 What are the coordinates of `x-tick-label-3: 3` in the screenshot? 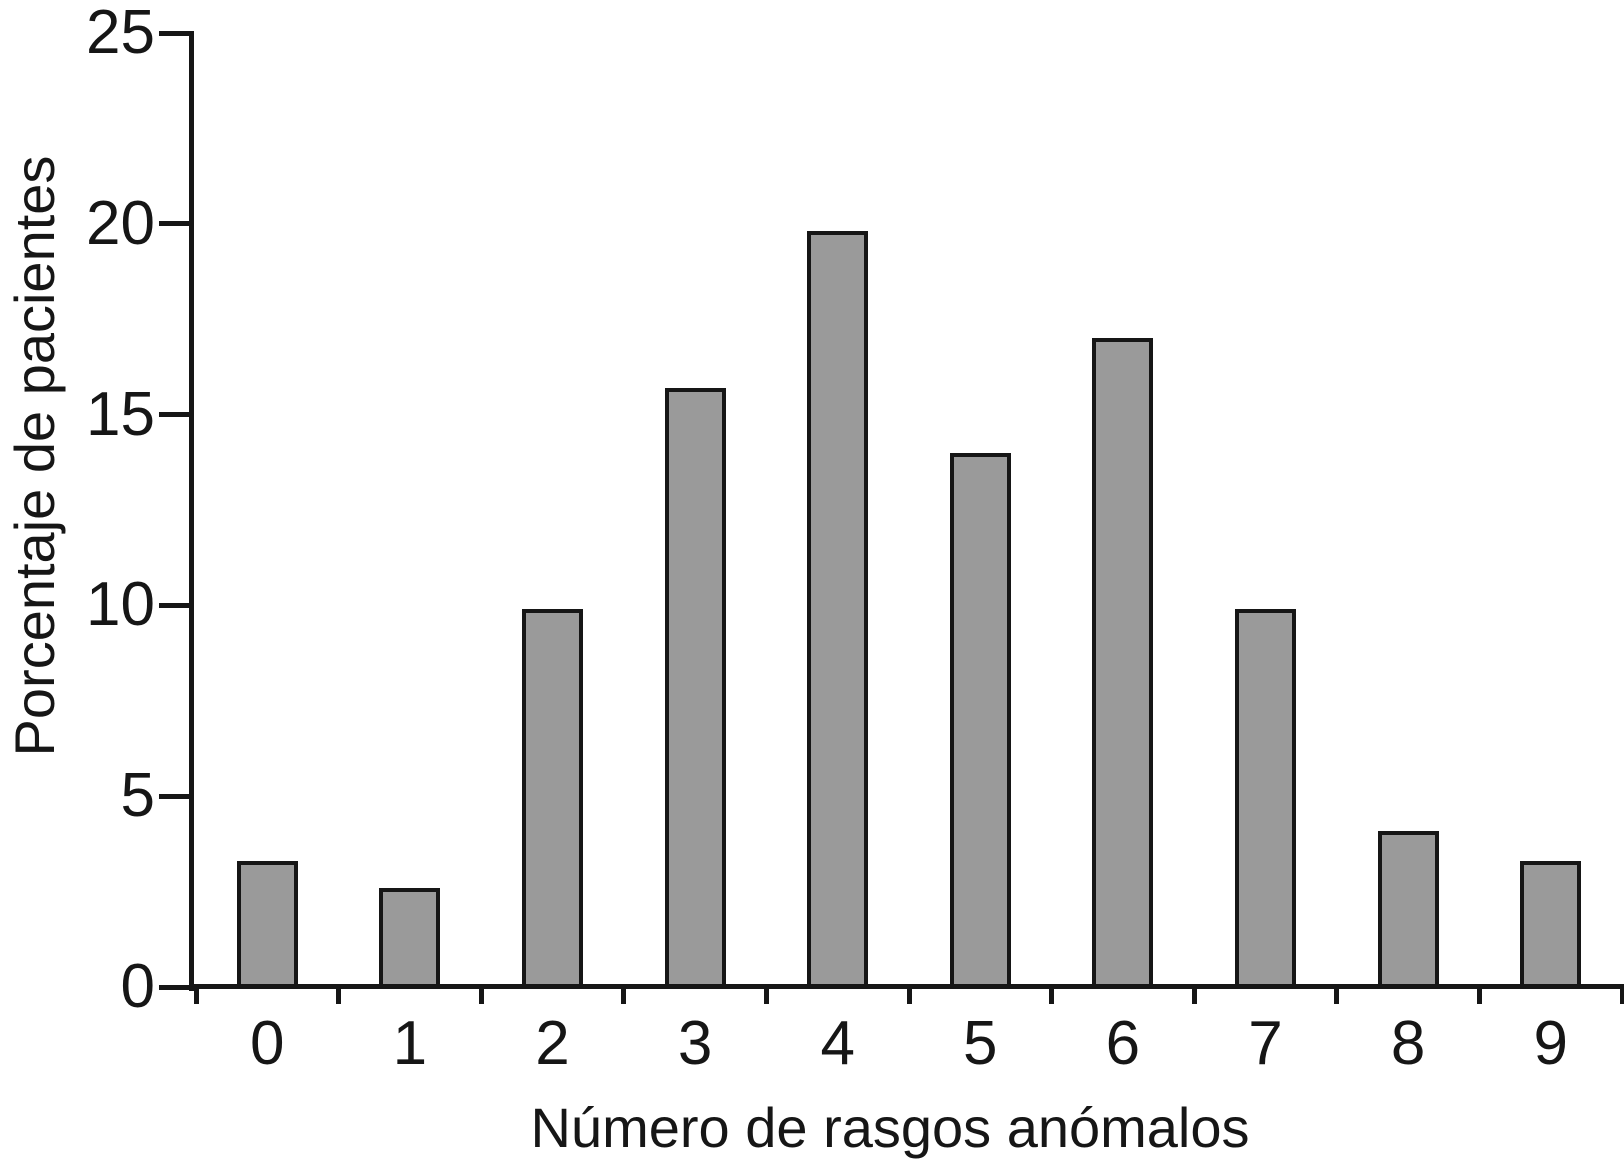 It's located at (695, 1043).